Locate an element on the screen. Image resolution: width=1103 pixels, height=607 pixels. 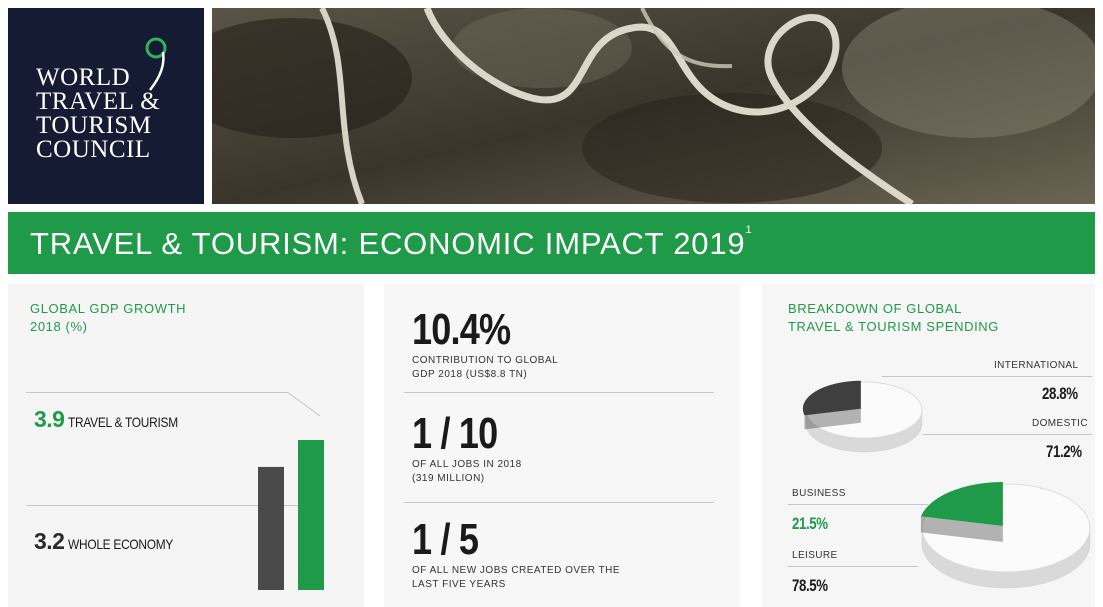
gdp-bar-chart is located at coordinates (291, 515).